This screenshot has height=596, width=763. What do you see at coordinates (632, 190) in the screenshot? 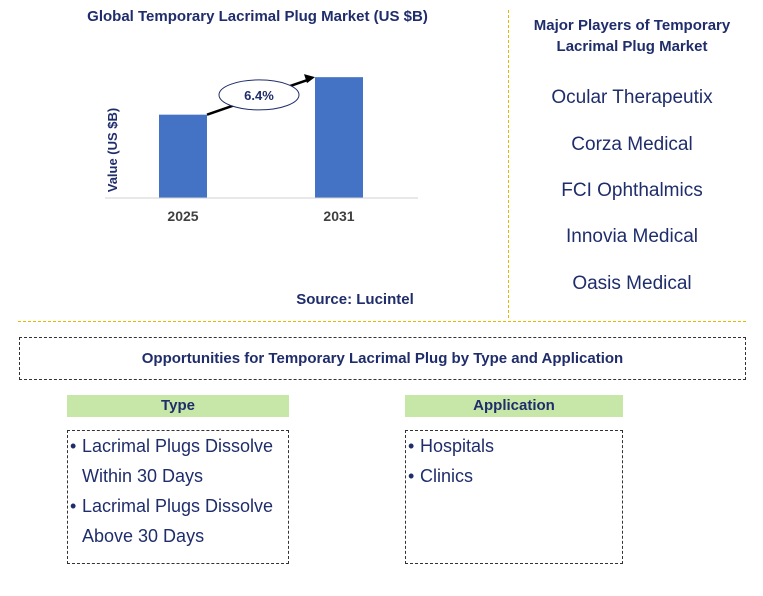
I see `player-item: FCI Ophthalmics` at bounding box center [632, 190].